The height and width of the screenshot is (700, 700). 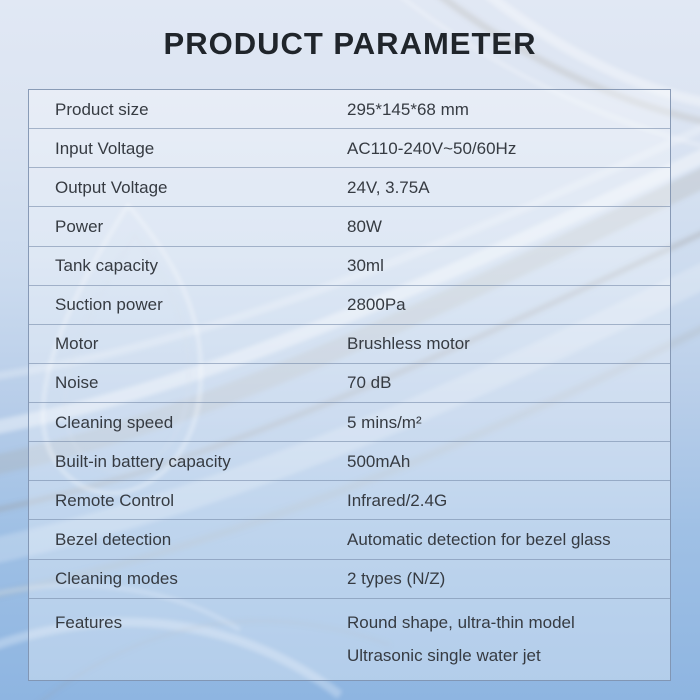 What do you see at coordinates (508, 461) in the screenshot?
I see `param-value: 500mAh` at bounding box center [508, 461].